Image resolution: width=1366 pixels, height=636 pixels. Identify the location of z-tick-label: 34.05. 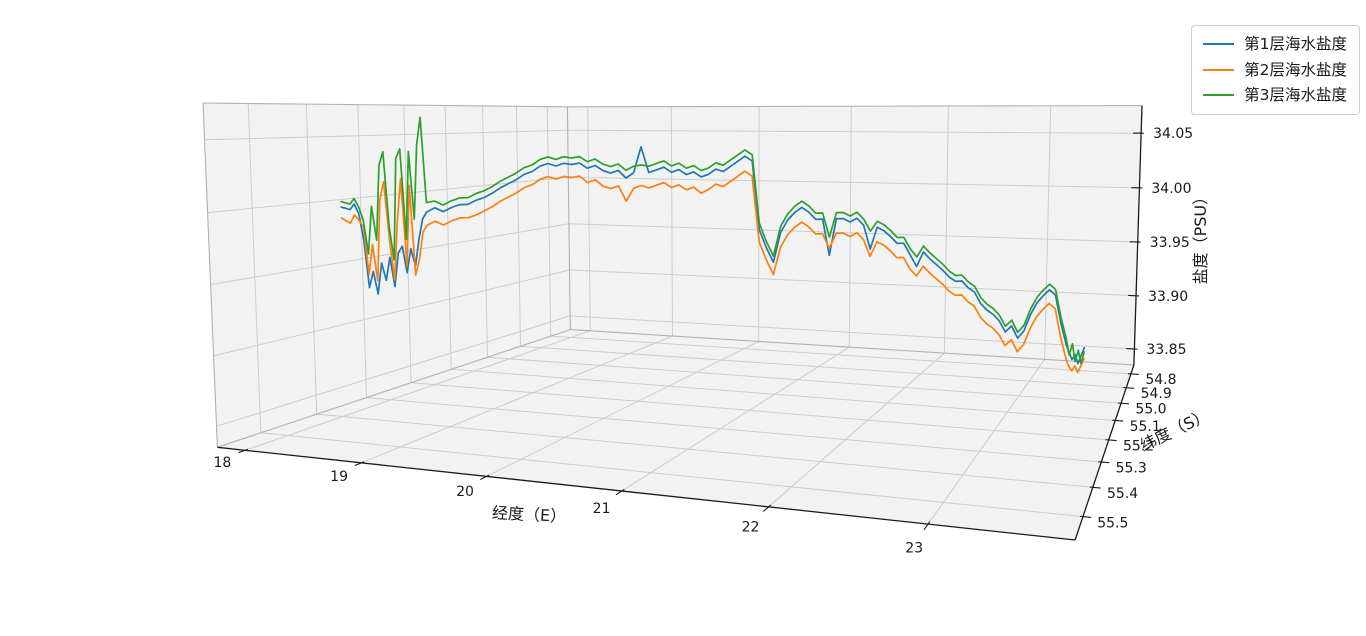
(1173, 134).